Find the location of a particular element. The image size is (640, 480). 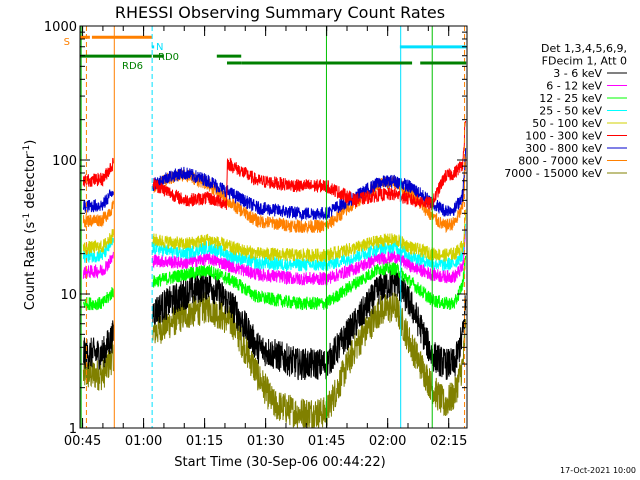

y-tick-label: 1 is located at coordinates (73, 429).